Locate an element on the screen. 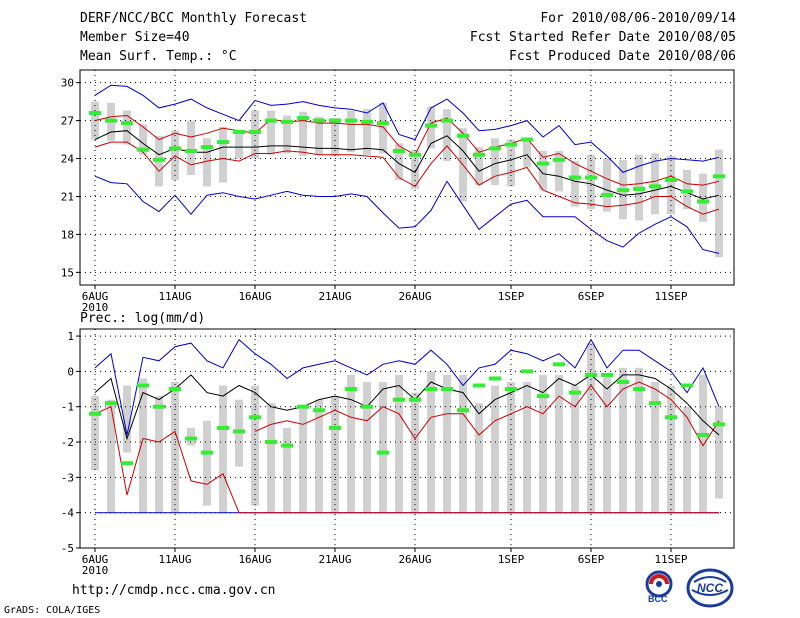  temp-x-tick-label: 11SEP is located at coordinates (670, 296).